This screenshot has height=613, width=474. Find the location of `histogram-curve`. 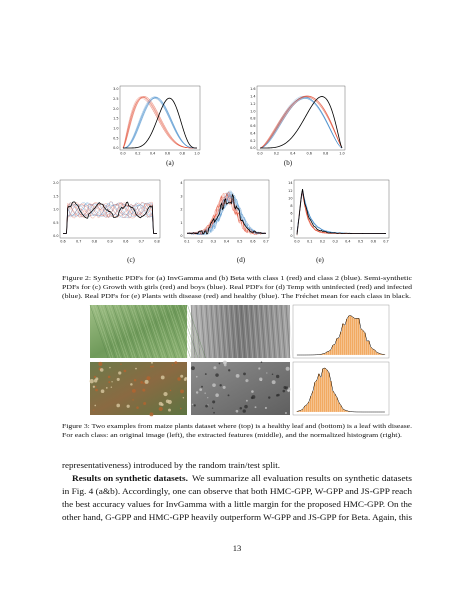

histogram-curve is located at coordinates (340, 335).